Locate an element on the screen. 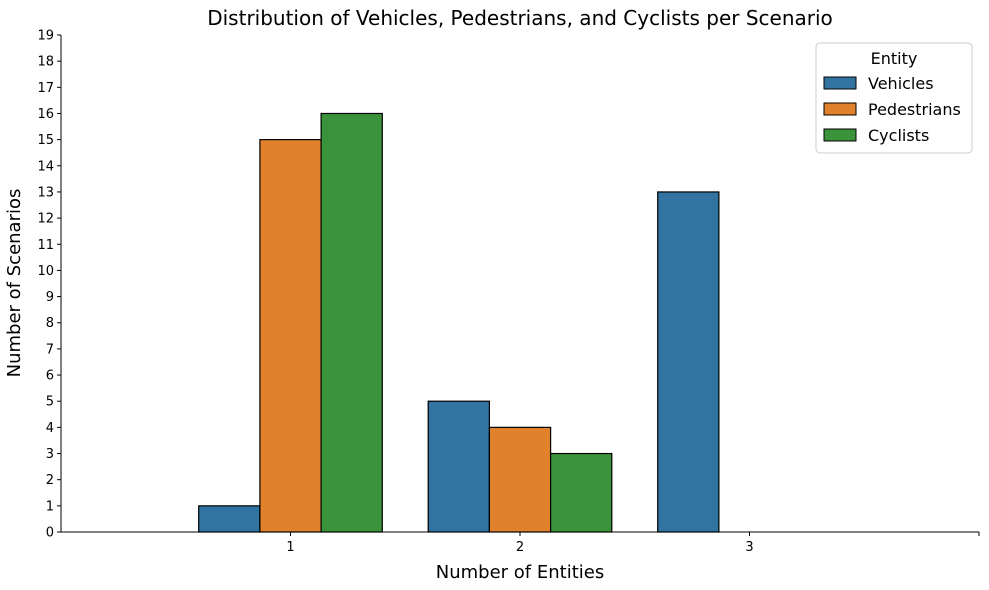  y-tick-label: 8 is located at coordinates (50, 323).